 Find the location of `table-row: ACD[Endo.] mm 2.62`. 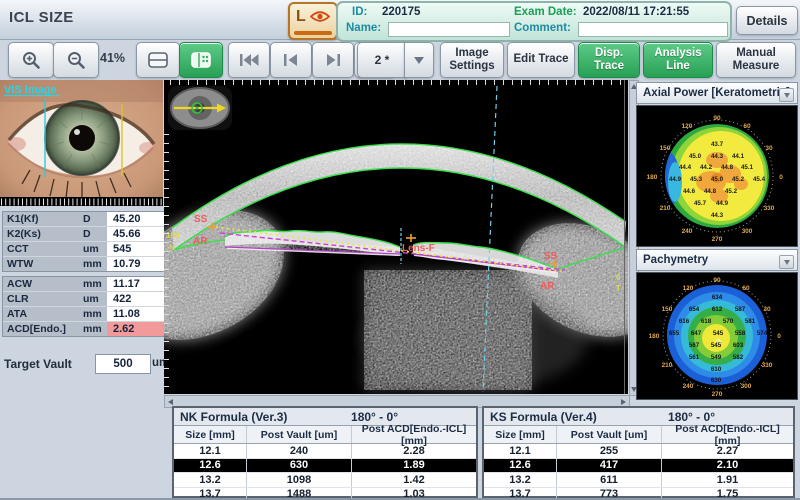

table-row: ACD[Endo.] mm 2.62 is located at coordinates (85, 329).